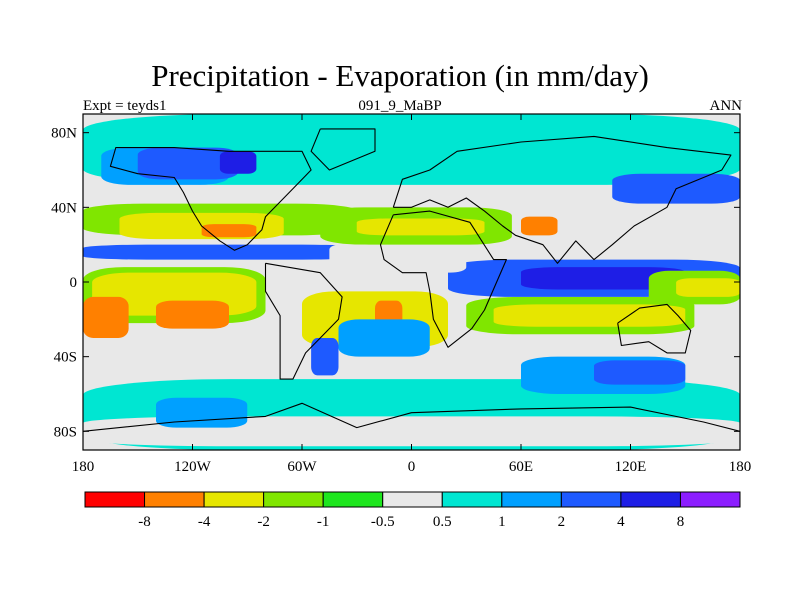  What do you see at coordinates (263, 522) in the screenshot?
I see `colorbar-label: -2` at bounding box center [263, 522].